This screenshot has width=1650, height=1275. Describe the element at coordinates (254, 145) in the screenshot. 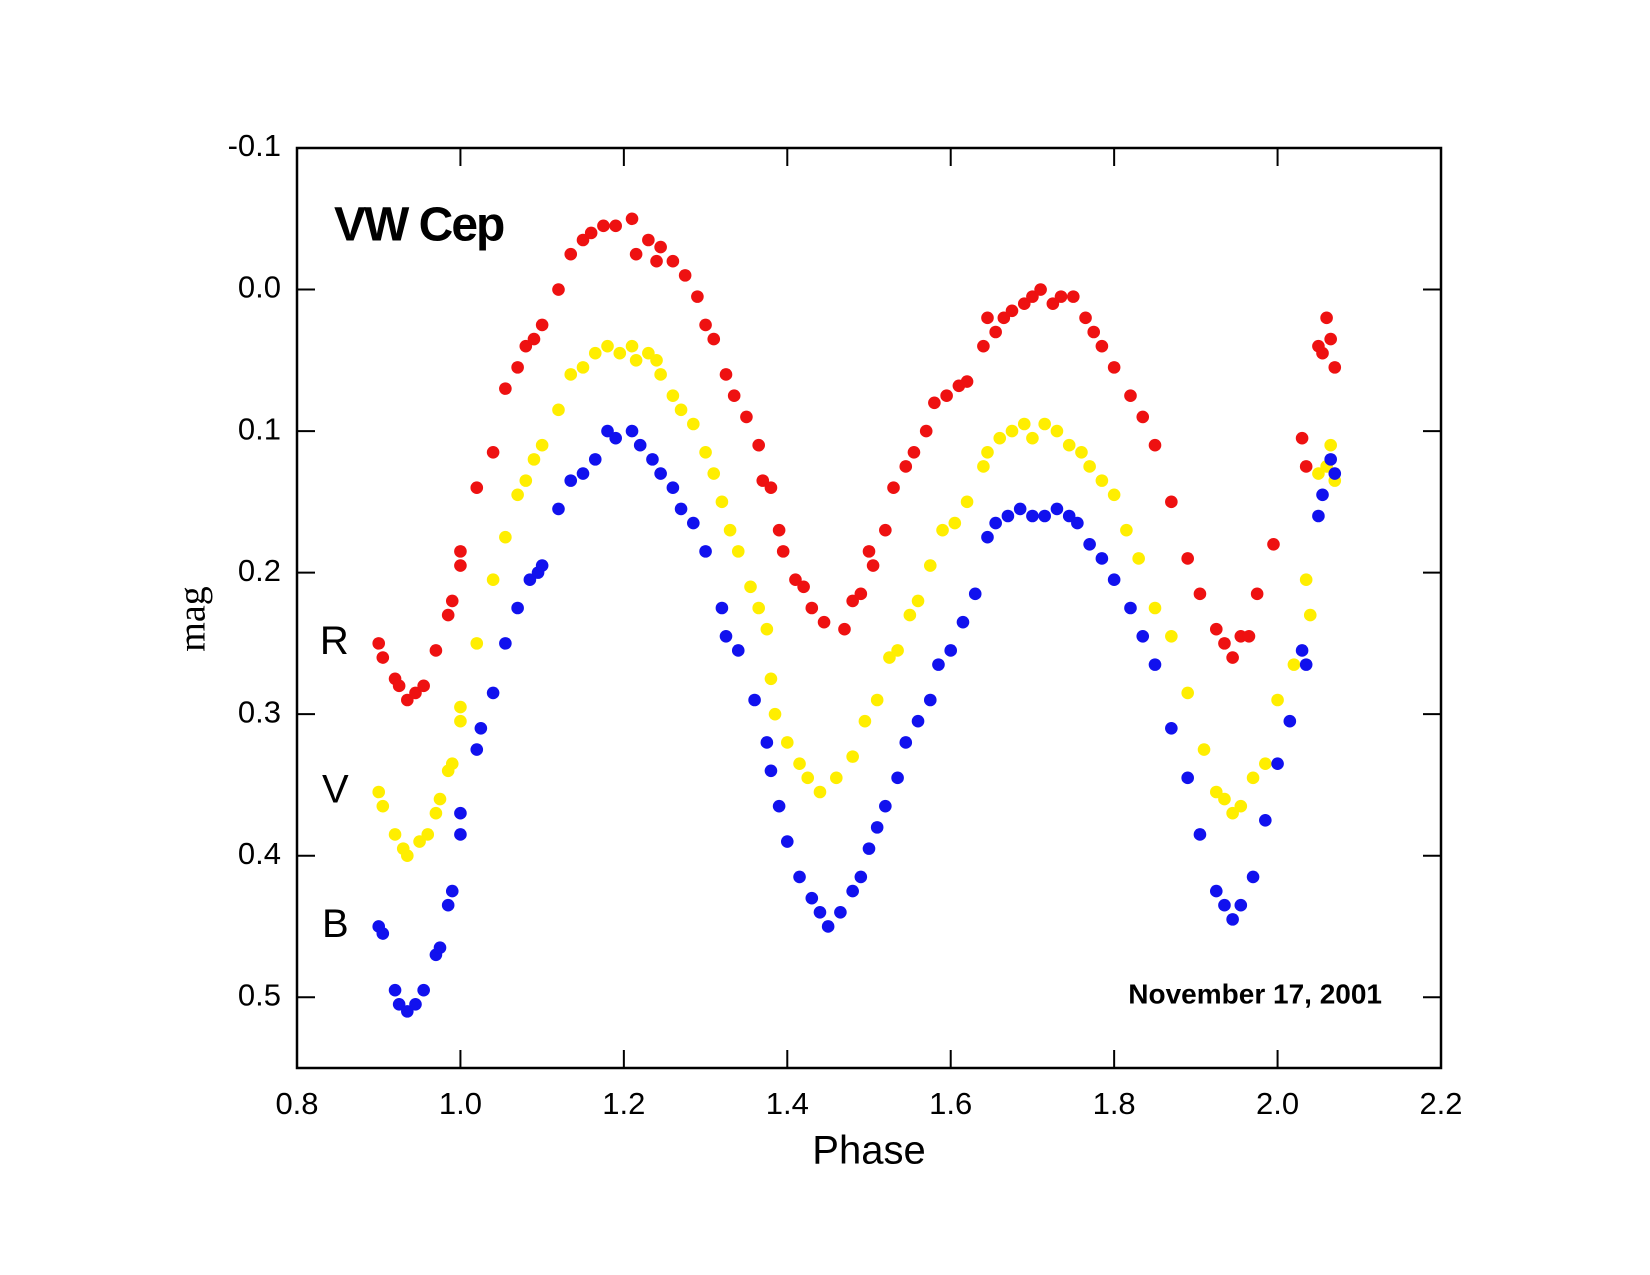

I see `y-tick-label: -0.1` at that location.